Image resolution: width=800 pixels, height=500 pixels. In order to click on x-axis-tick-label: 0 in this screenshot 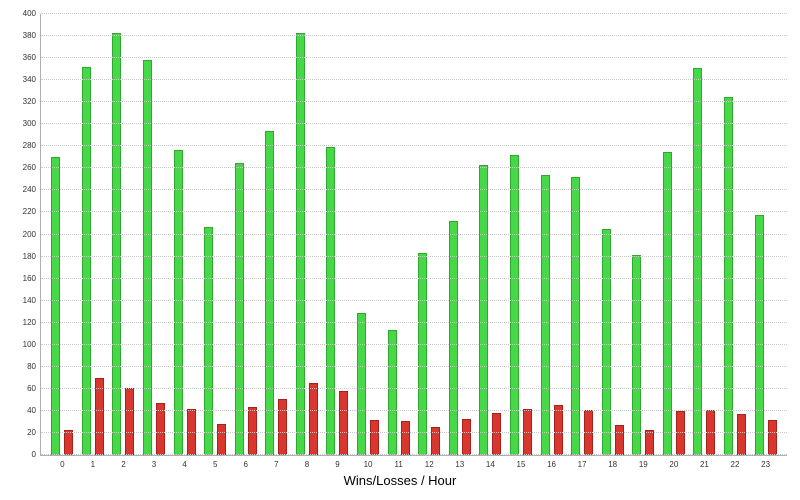, I will do `click(62, 464)`.